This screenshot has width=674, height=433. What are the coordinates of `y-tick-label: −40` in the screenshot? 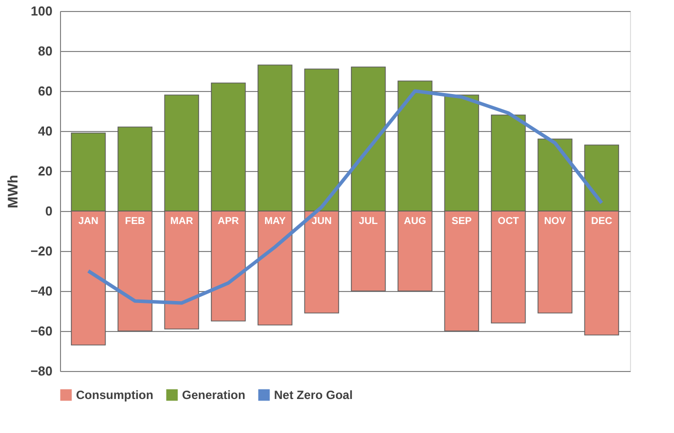 It's located at (41, 291).